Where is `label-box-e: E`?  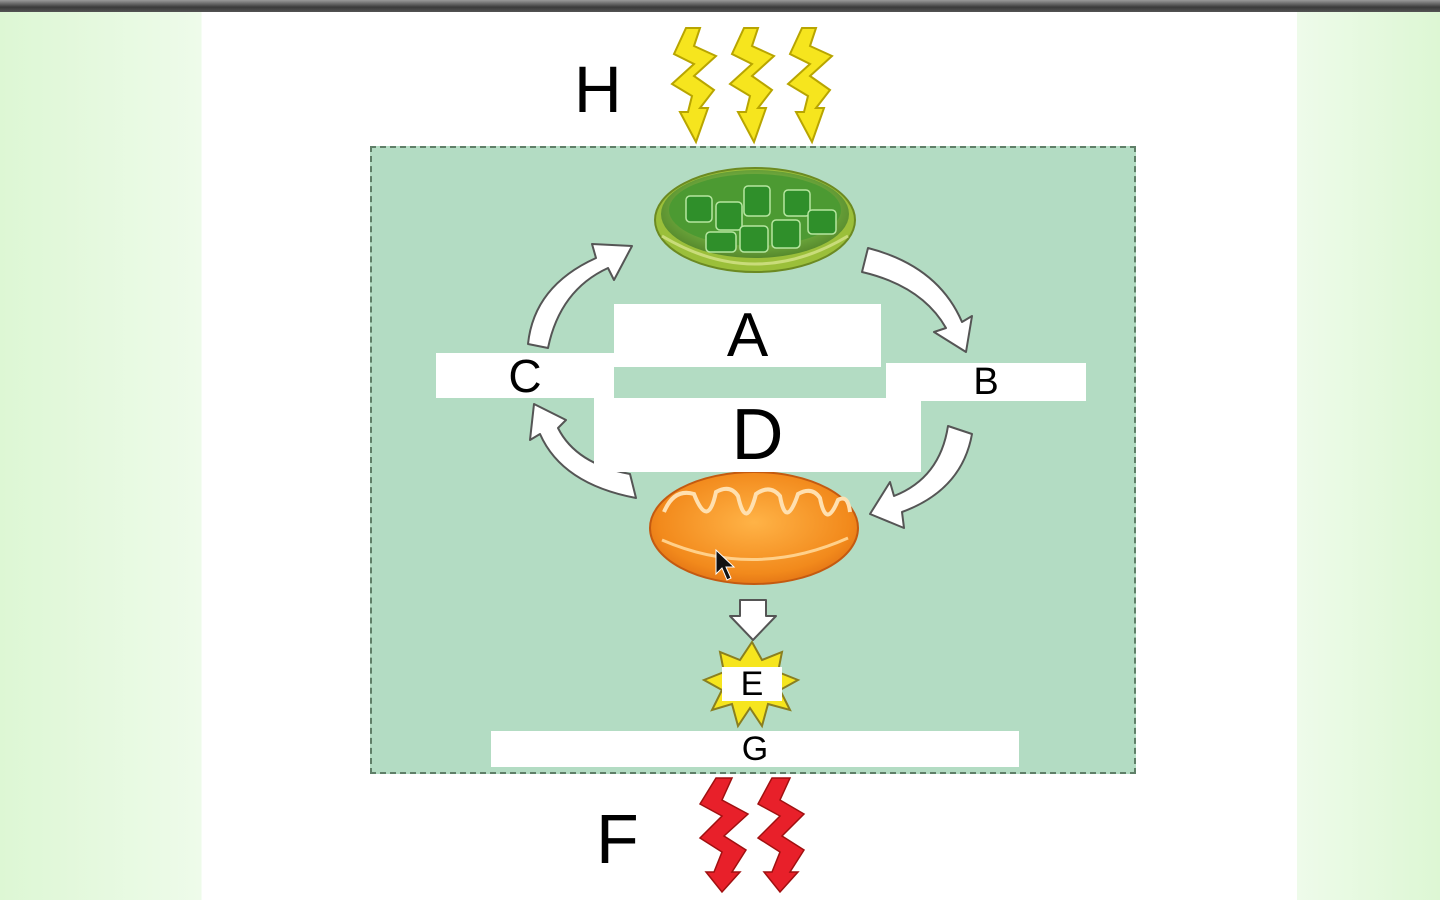
label-box-e: E is located at coordinates (752, 684).